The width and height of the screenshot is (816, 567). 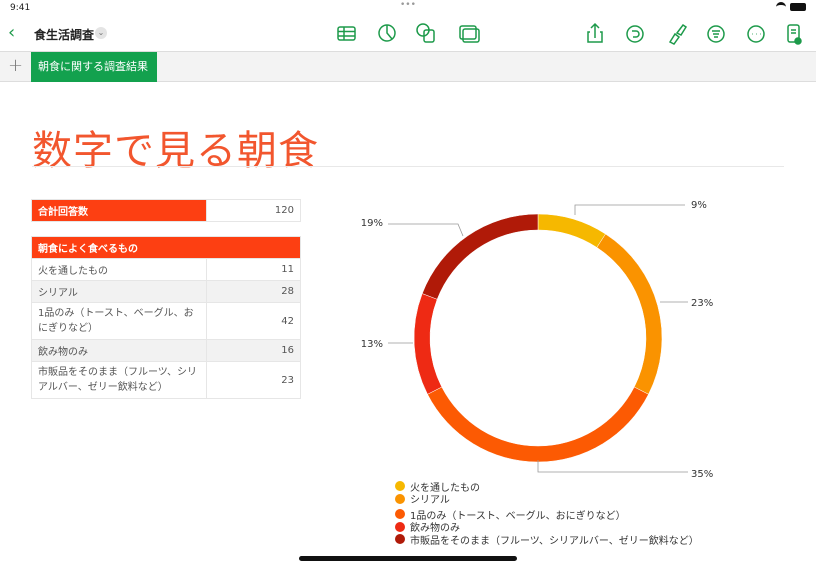 I want to click on total-value: 120, so click(x=253, y=210).